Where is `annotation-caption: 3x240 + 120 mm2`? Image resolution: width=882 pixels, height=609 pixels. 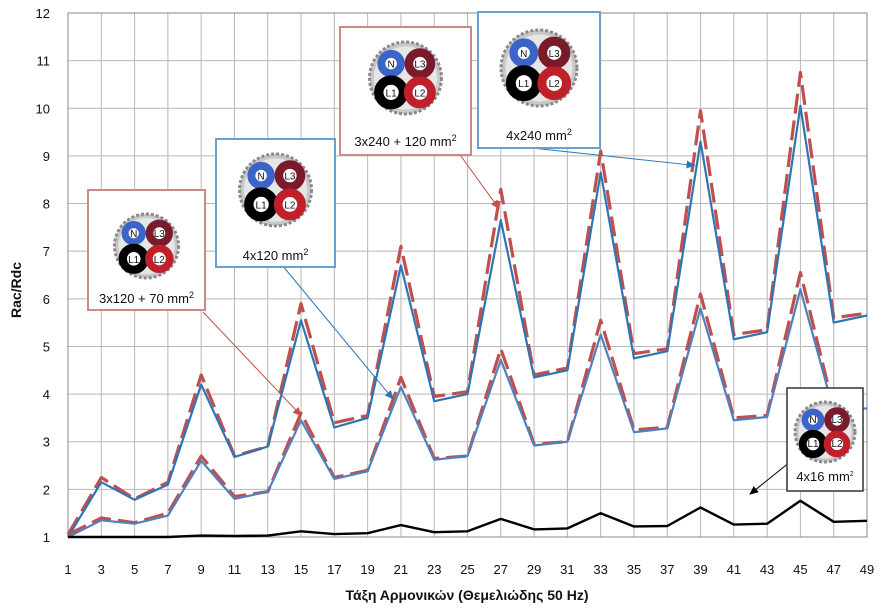
annotation-caption: 3x240 + 120 mm2 is located at coordinates (405, 141).